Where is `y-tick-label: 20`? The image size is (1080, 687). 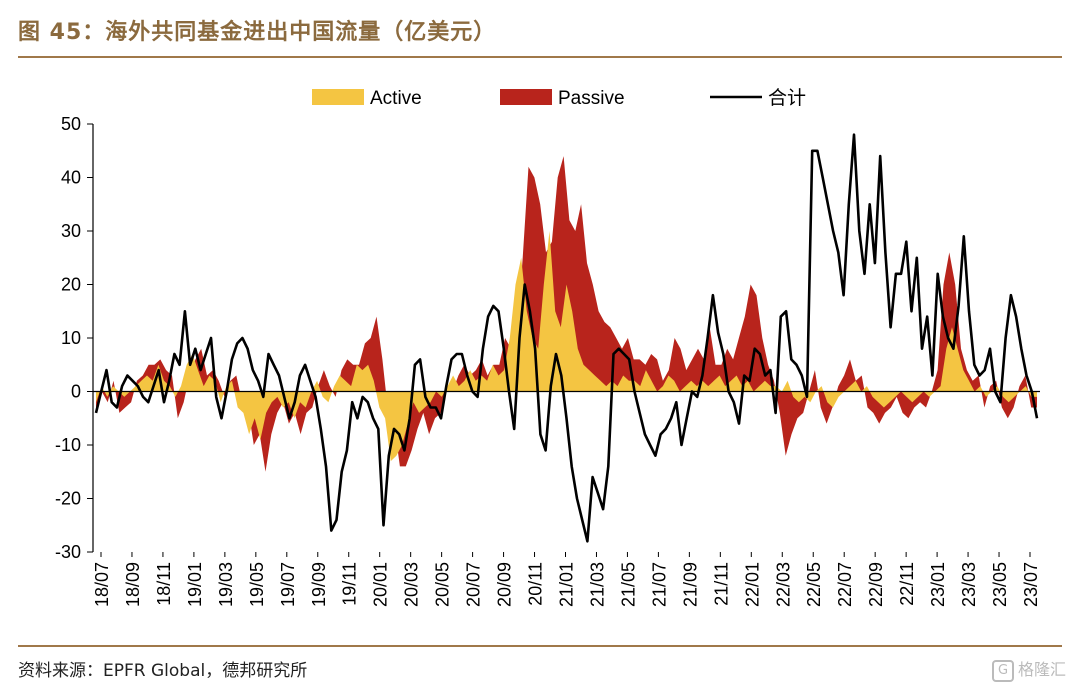
y-tick-label: 20 is located at coordinates (71, 285).